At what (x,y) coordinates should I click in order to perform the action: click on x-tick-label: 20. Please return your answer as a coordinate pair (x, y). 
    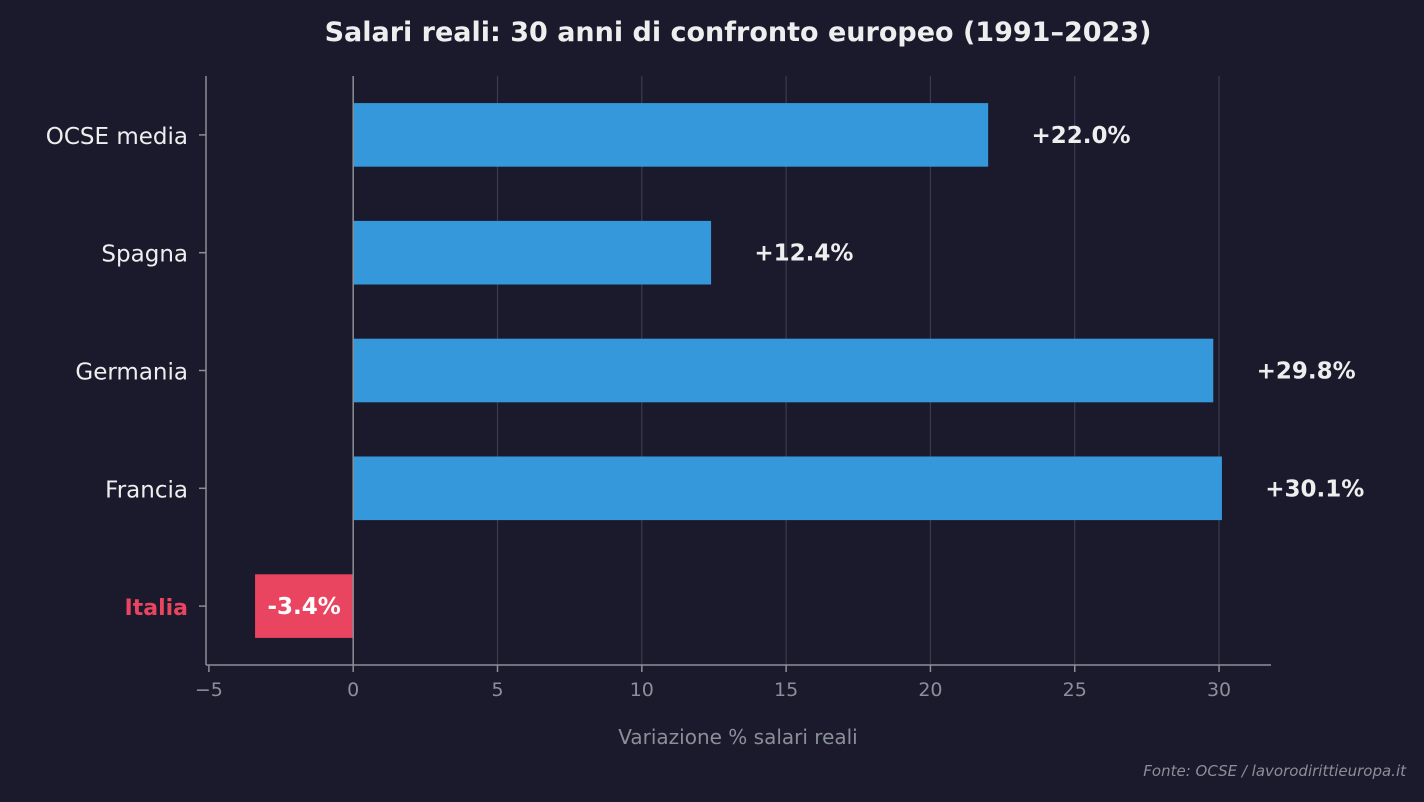
    Looking at the image, I should click on (930, 690).